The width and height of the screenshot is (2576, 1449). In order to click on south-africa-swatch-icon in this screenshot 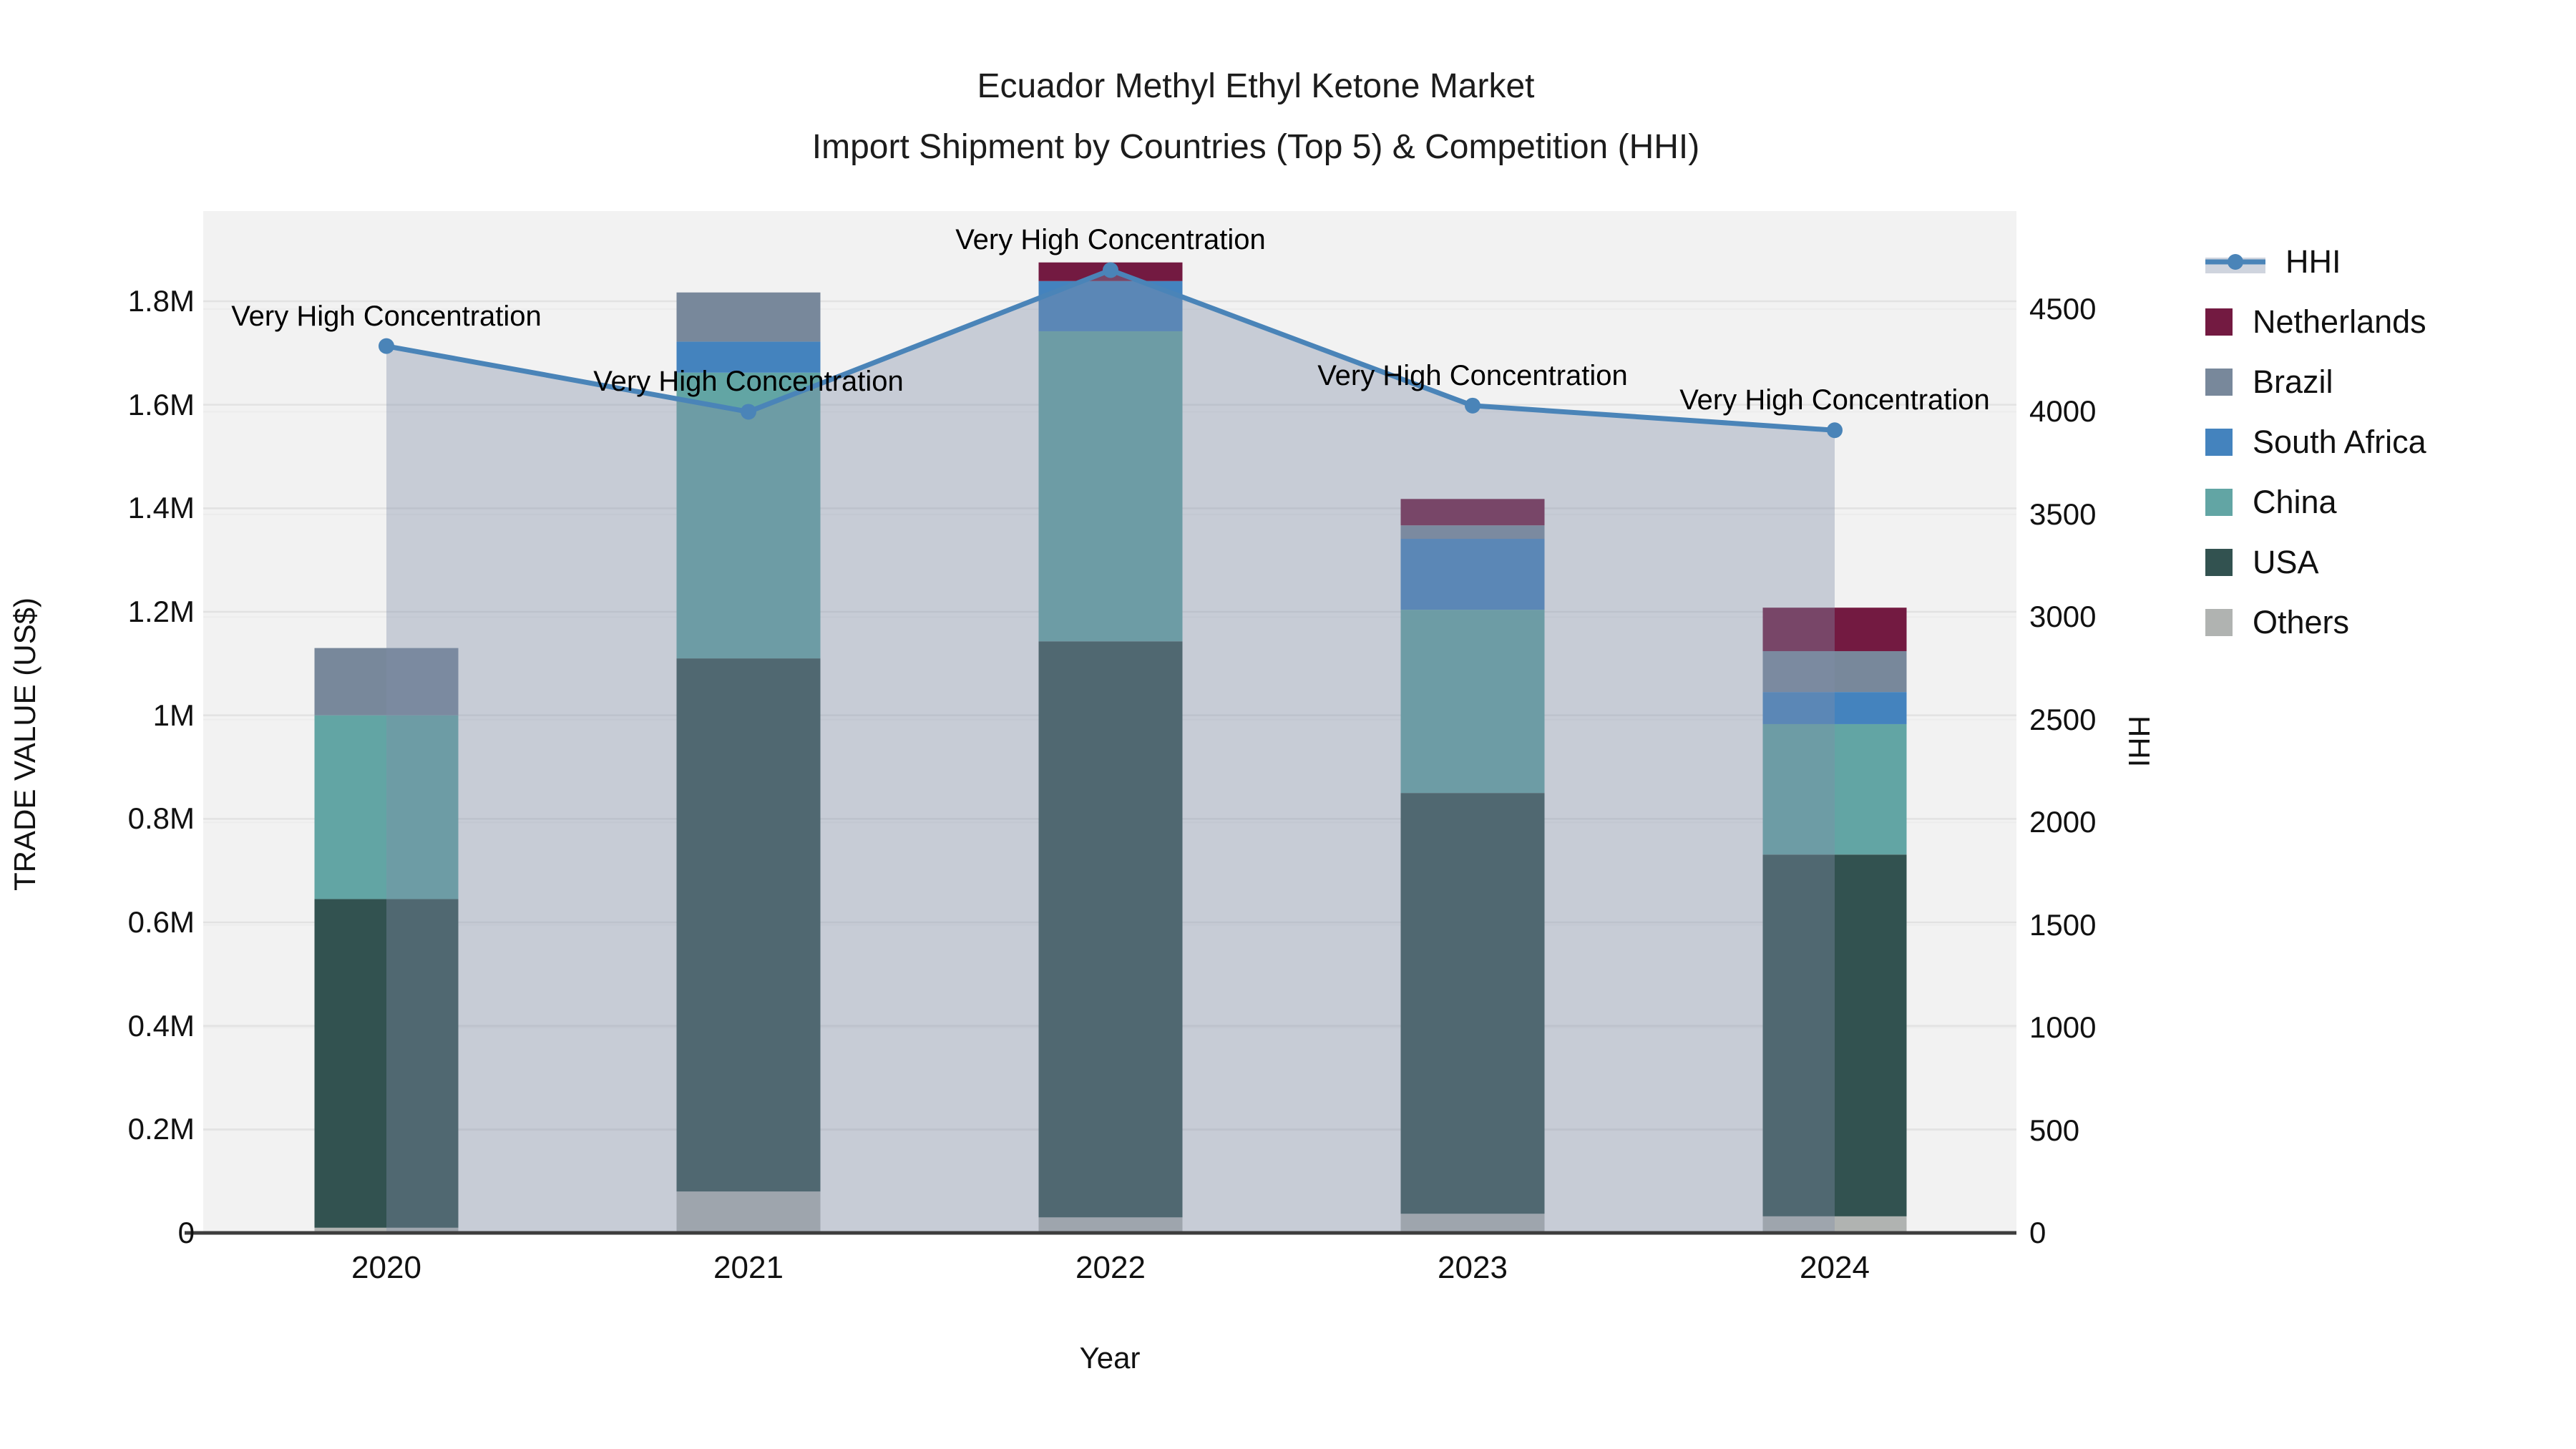, I will do `click(2219, 442)`.